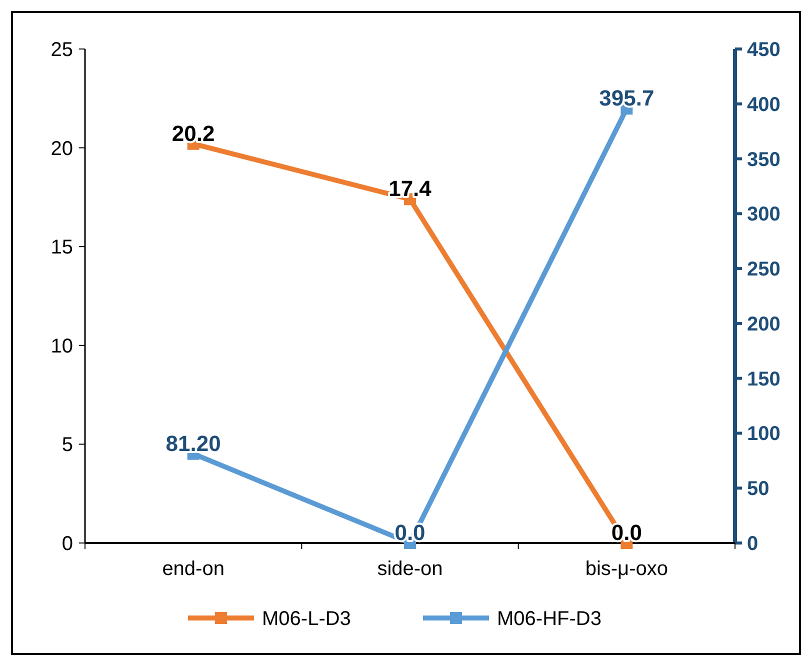  Describe the element at coordinates (410, 569) in the screenshot. I see `x-tick-label: side-on` at that location.